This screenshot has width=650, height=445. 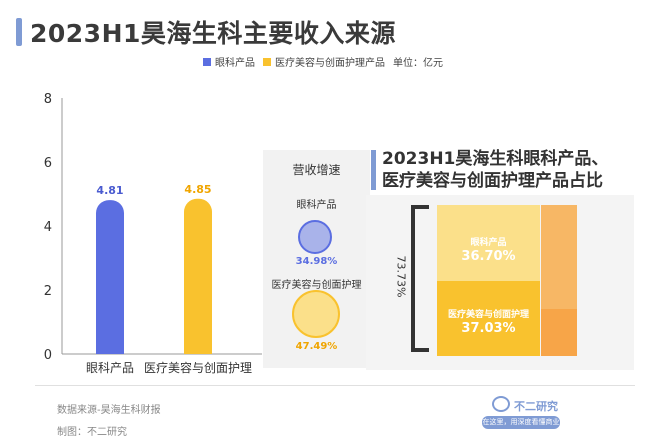 I want to click on composition-total: 73.73%, so click(x=401, y=276).